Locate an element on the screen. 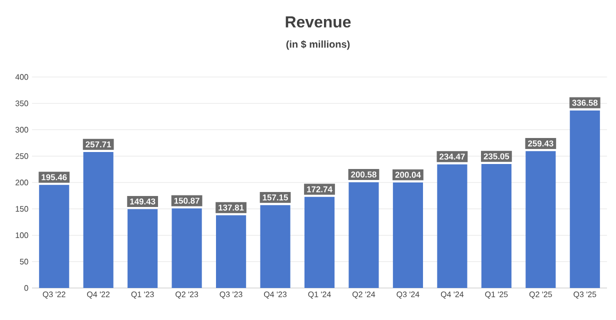  data-label: 336.58 is located at coordinates (585, 103).